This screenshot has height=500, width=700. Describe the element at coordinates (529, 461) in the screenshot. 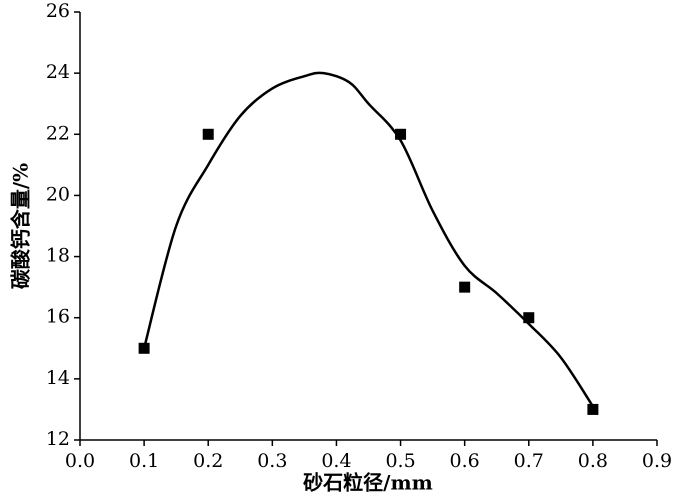

I see `x-tick-label: 0.7` at that location.